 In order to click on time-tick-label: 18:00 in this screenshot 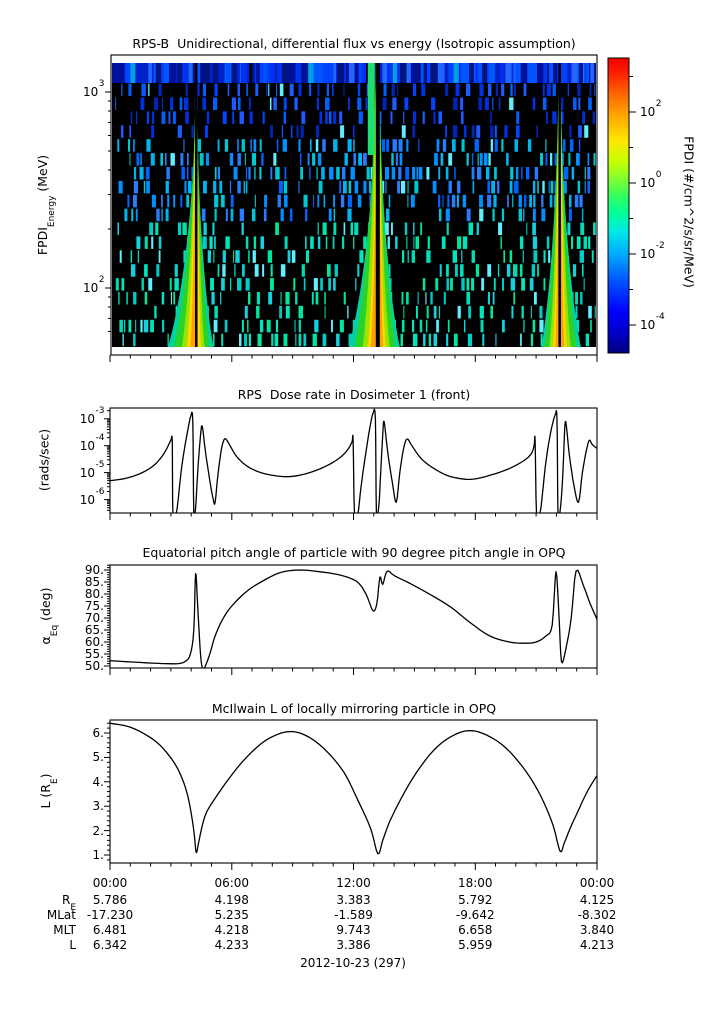, I will do `click(475, 883)`.